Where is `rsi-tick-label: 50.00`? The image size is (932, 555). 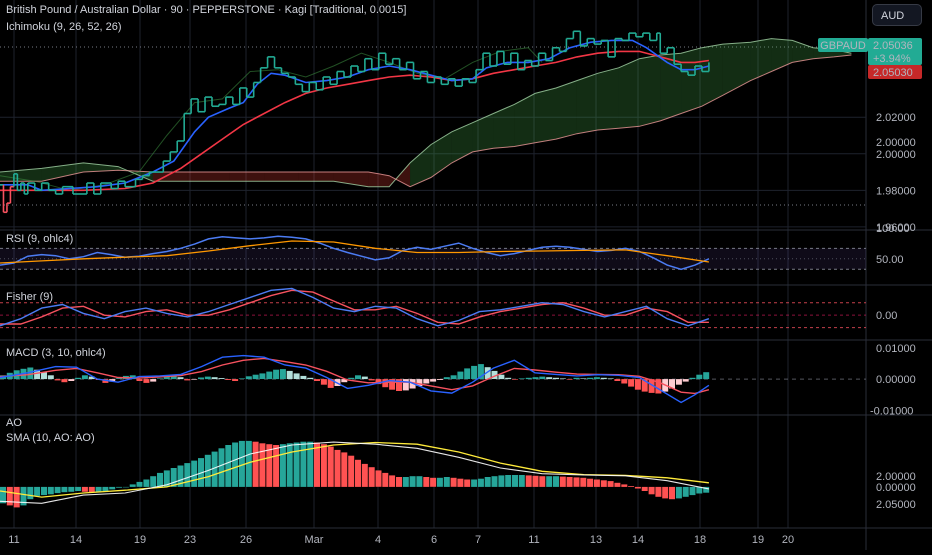
rsi-tick-label: 50.00 is located at coordinates (890, 260).